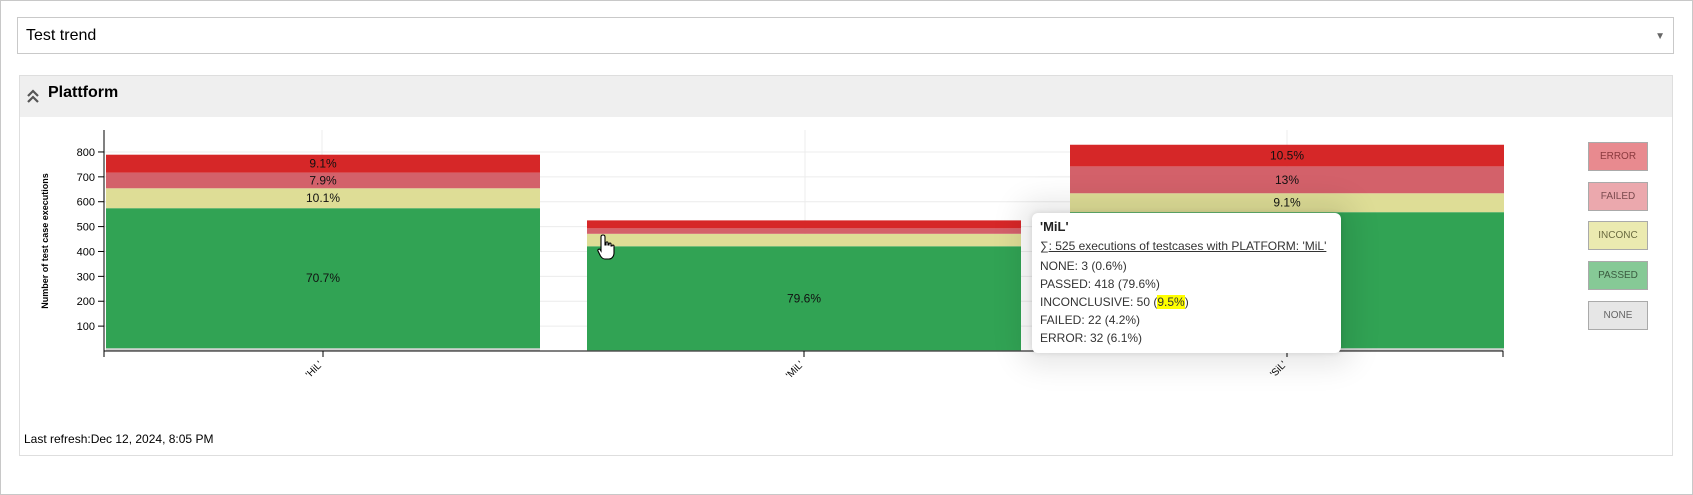 The width and height of the screenshot is (1693, 495). I want to click on data-label: 70.7%, so click(323, 278).